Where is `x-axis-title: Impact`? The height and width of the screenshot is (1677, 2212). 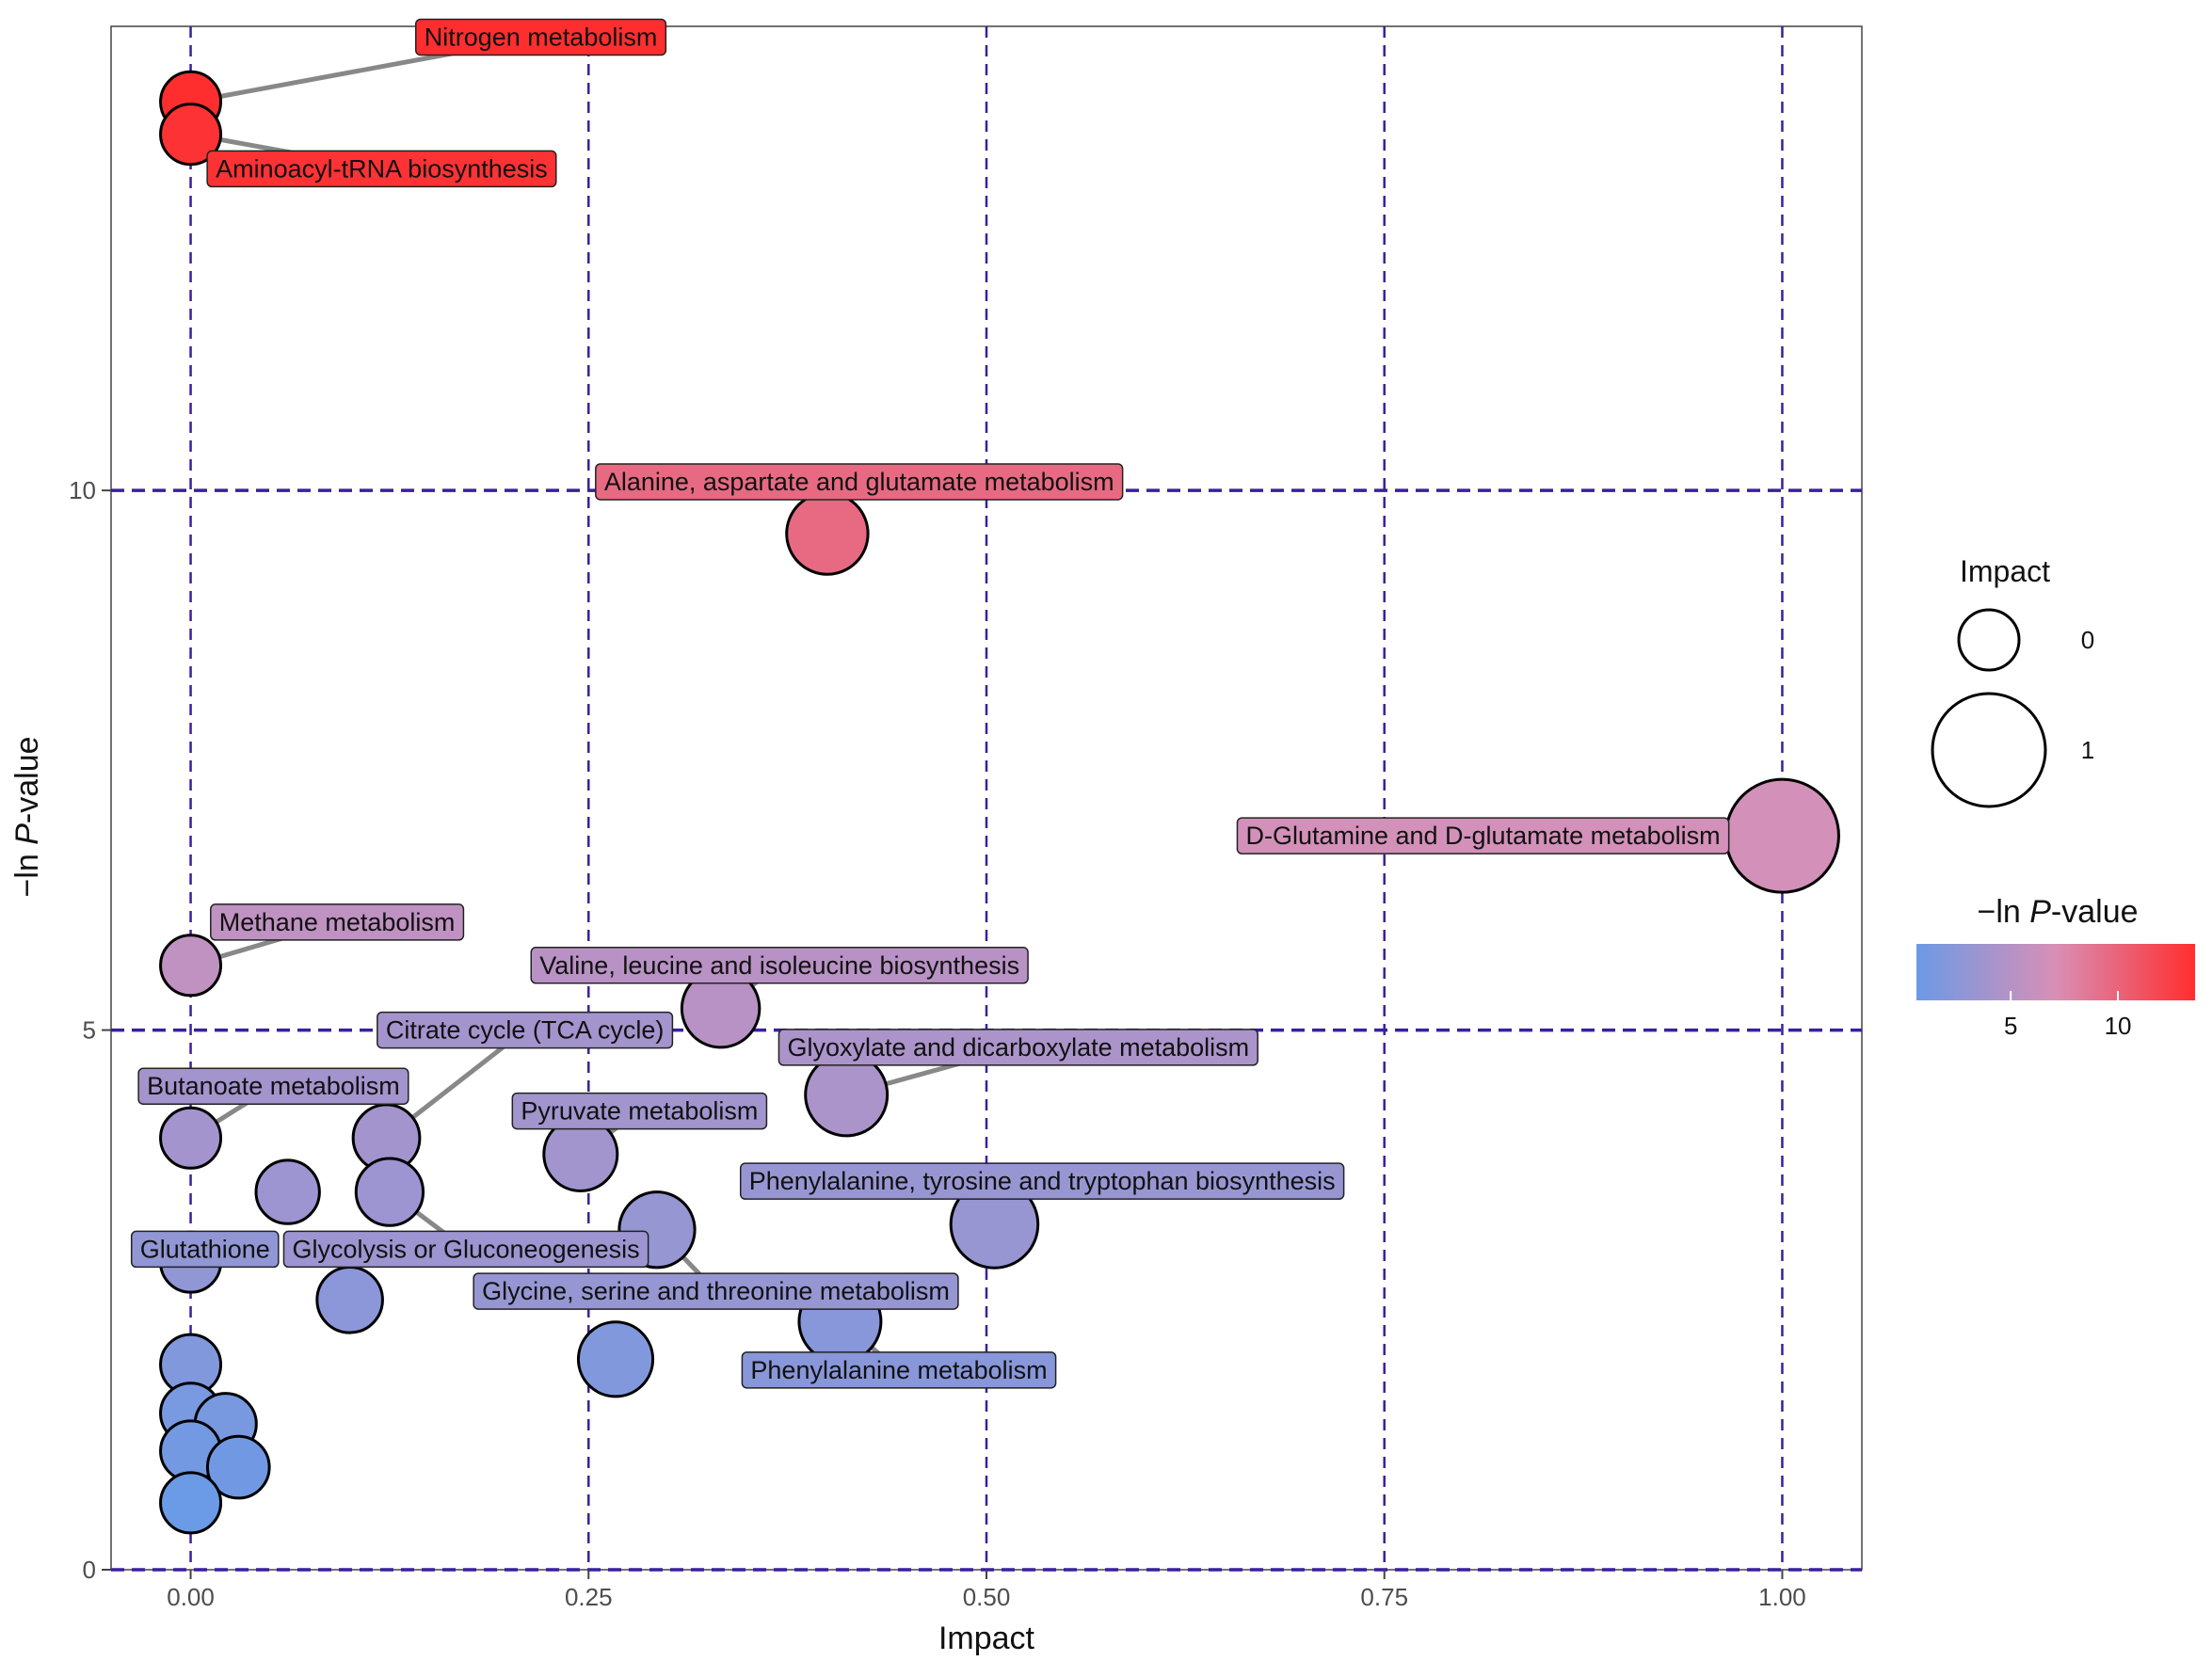
x-axis-title: Impact is located at coordinates (986, 1639).